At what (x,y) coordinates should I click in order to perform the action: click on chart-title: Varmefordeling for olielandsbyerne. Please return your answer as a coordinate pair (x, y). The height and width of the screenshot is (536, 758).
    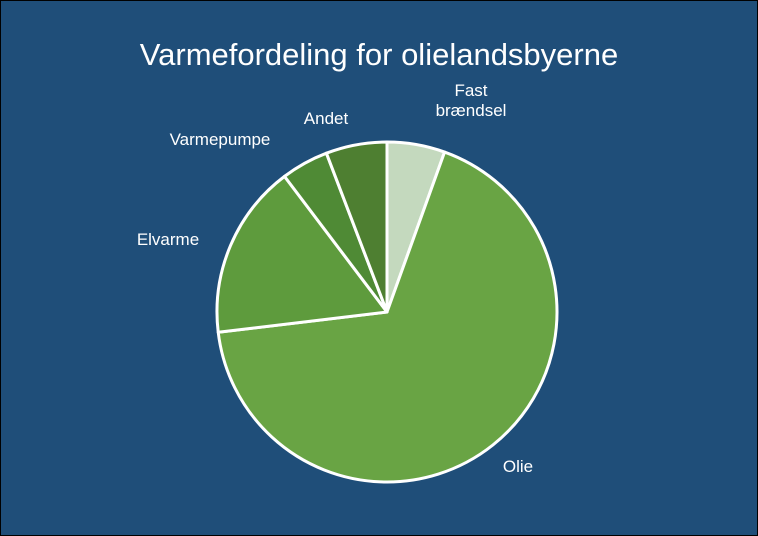
    Looking at the image, I should click on (379, 54).